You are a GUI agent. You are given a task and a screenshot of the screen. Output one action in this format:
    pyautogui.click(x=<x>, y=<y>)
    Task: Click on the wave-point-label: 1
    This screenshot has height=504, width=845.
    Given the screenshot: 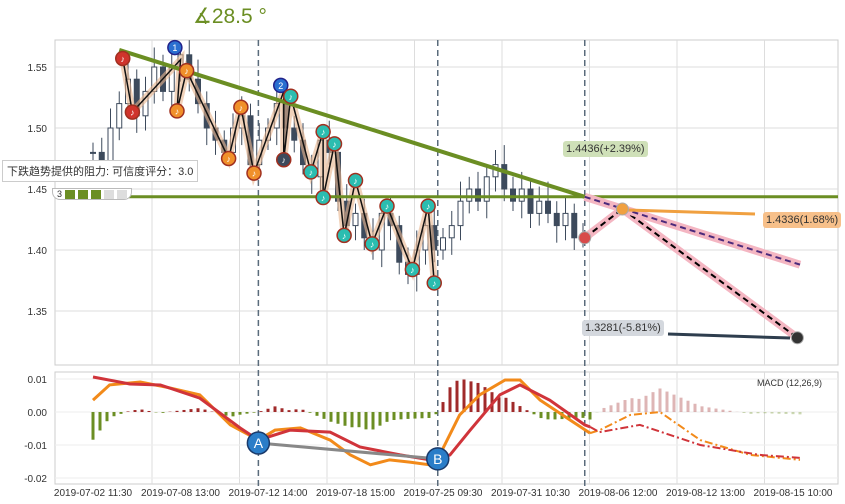 What is the action you would take?
    pyautogui.click(x=174, y=48)
    